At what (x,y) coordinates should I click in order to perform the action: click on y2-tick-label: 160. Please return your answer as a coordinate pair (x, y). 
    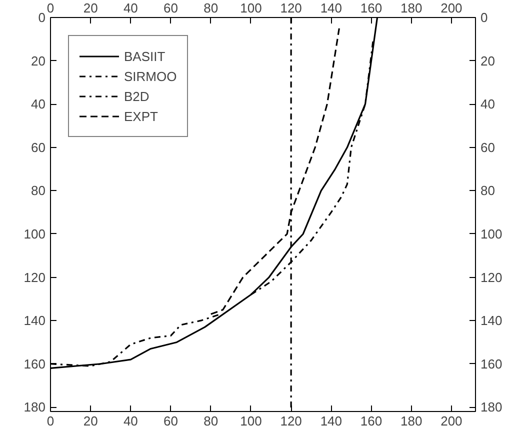
    Looking at the image, I should click on (491, 364).